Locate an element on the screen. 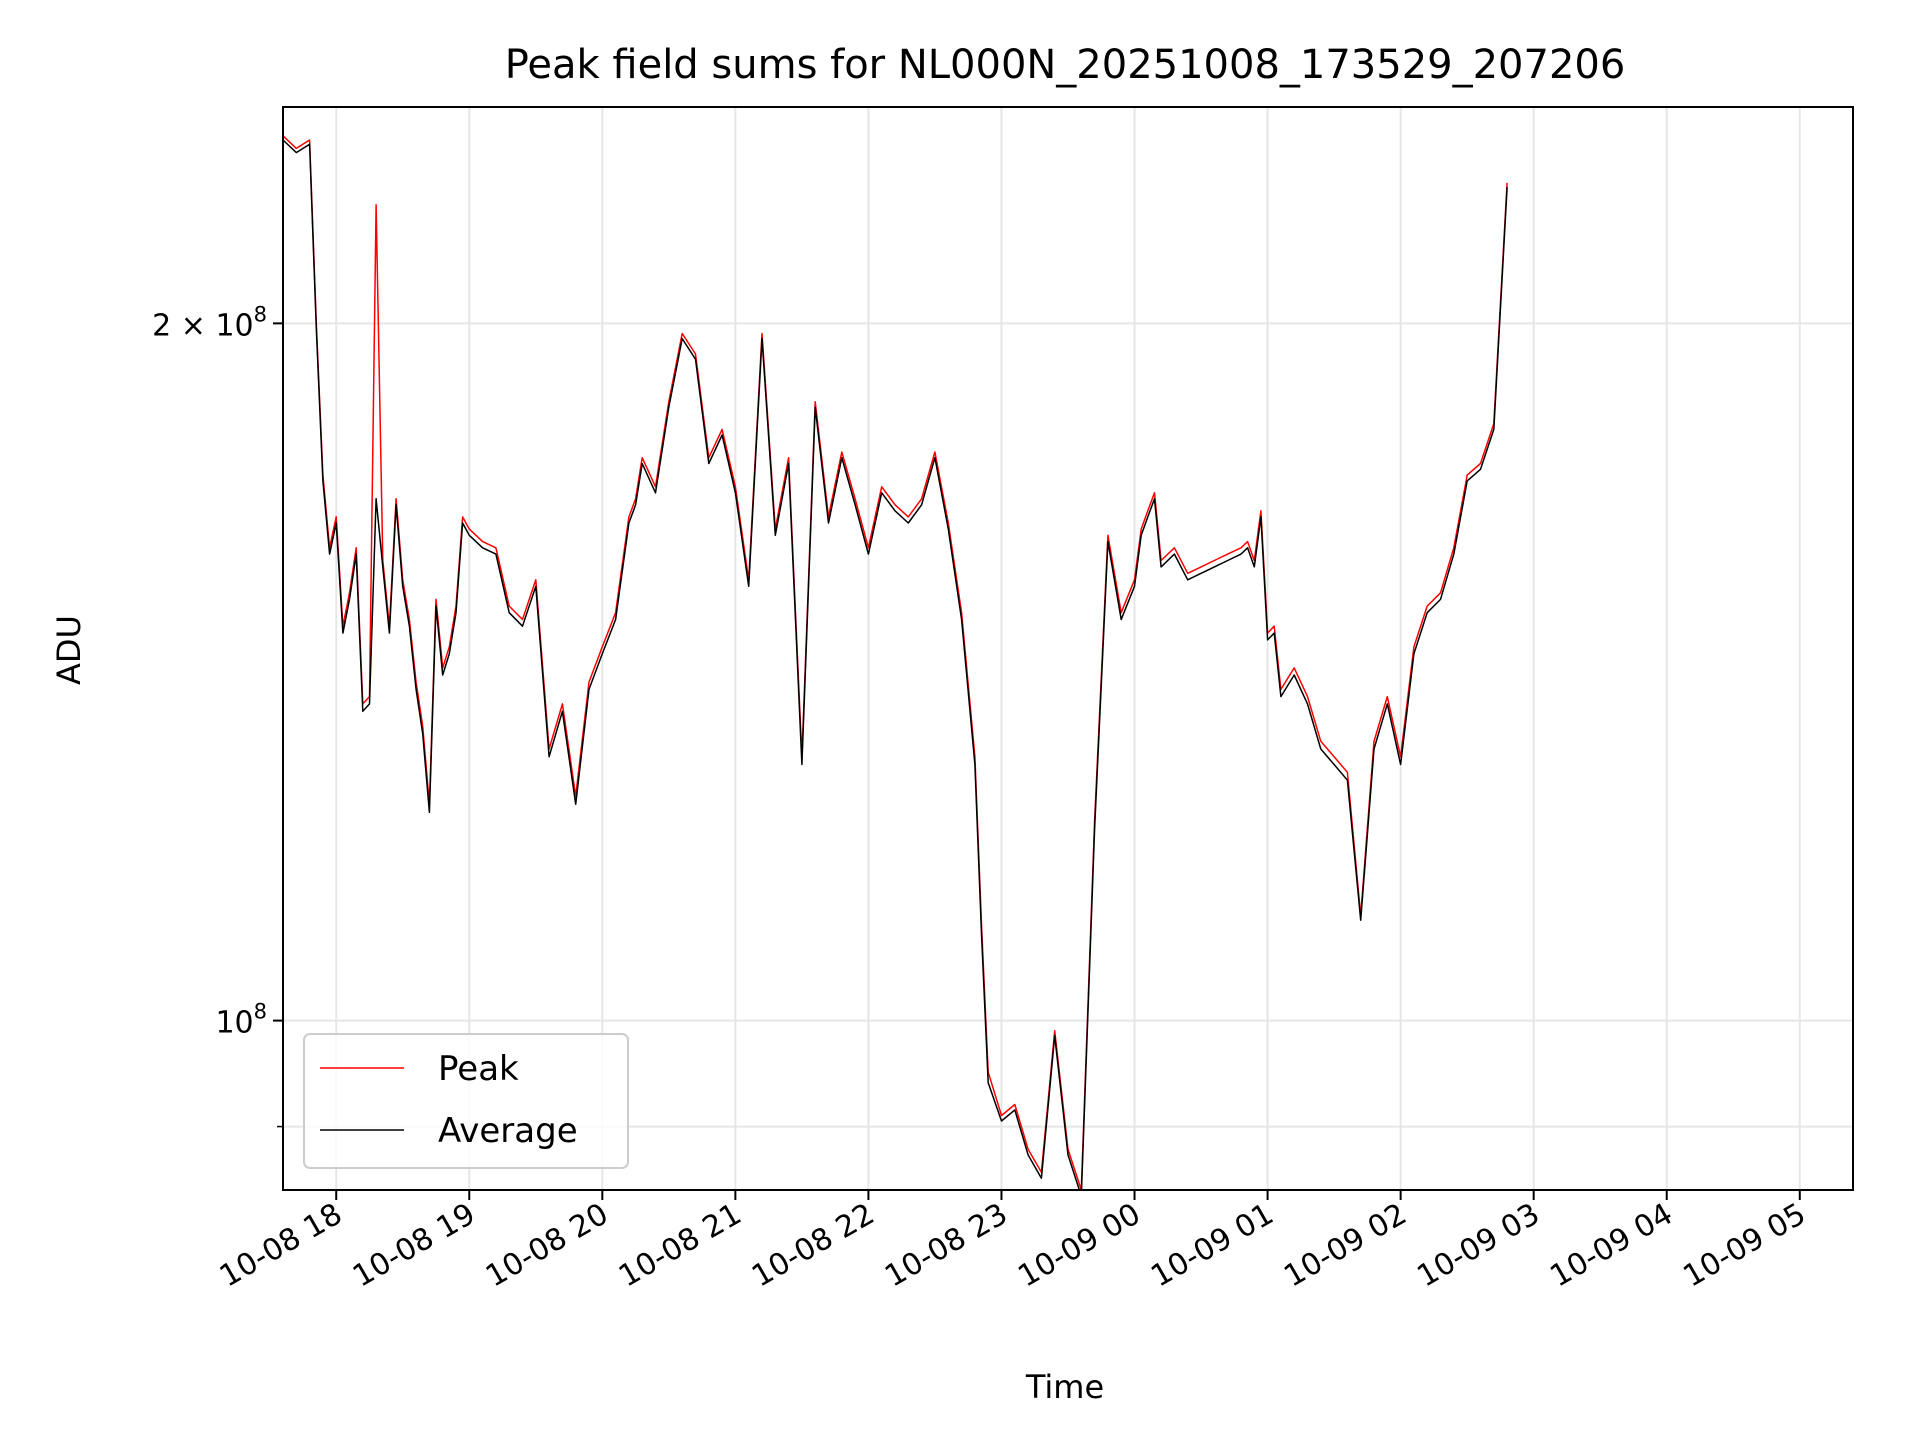 The height and width of the screenshot is (1440, 1920). x-axis-label: Time is located at coordinates (1064, 1387).